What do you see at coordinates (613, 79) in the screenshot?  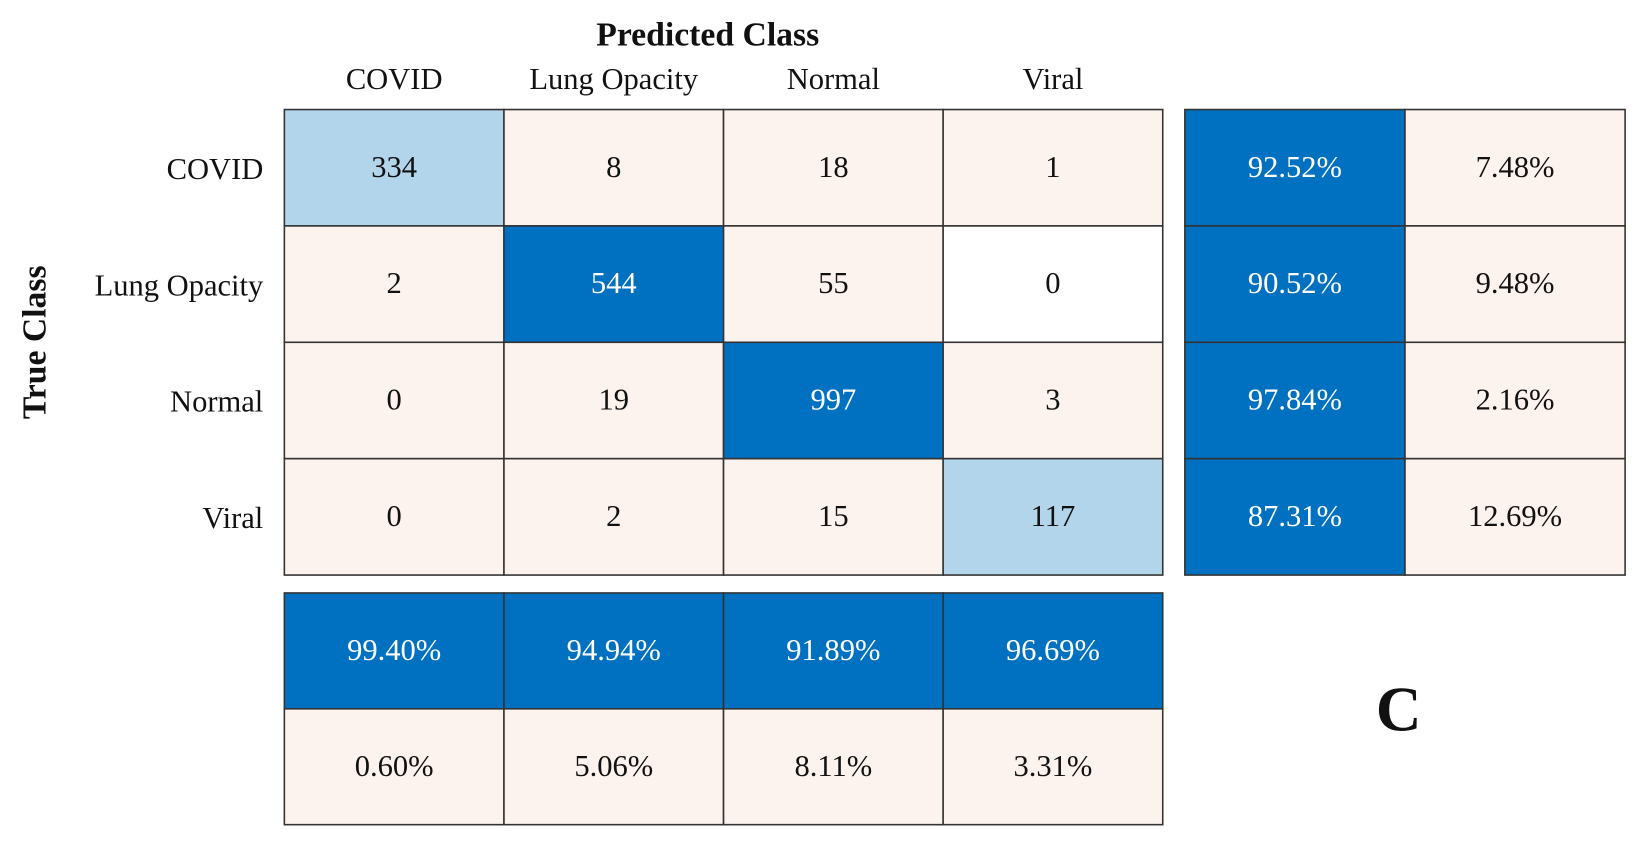 I see `column-label: Lung Opacity` at bounding box center [613, 79].